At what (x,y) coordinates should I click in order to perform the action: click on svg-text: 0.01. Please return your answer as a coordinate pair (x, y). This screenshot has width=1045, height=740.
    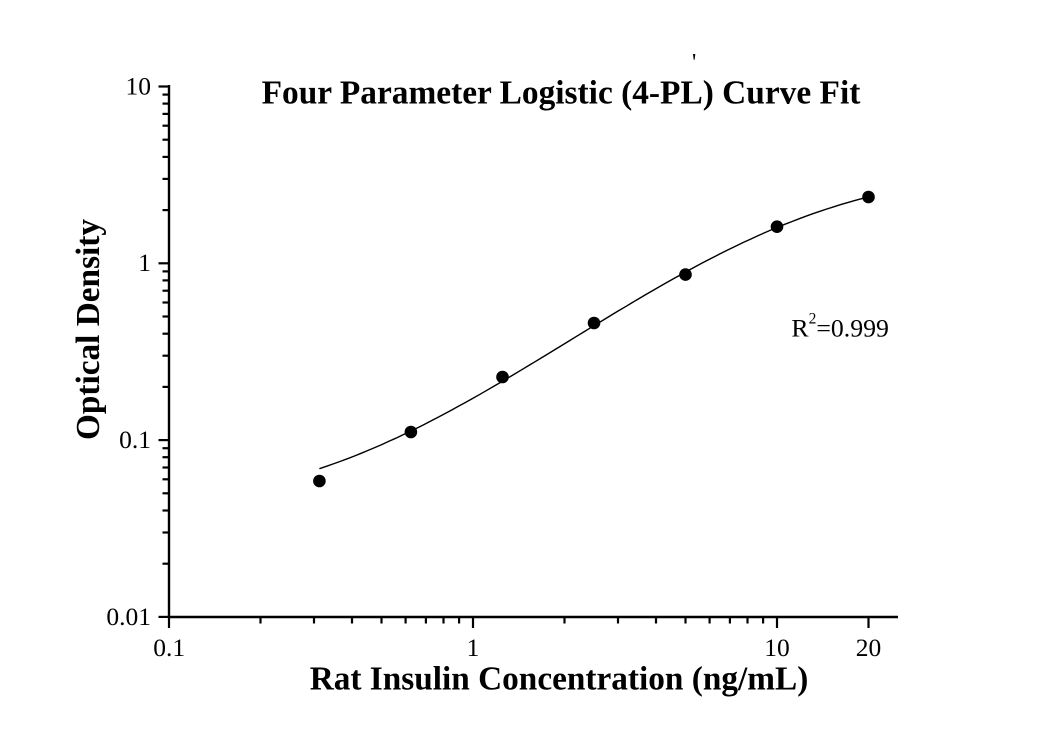
    Looking at the image, I should click on (128, 616).